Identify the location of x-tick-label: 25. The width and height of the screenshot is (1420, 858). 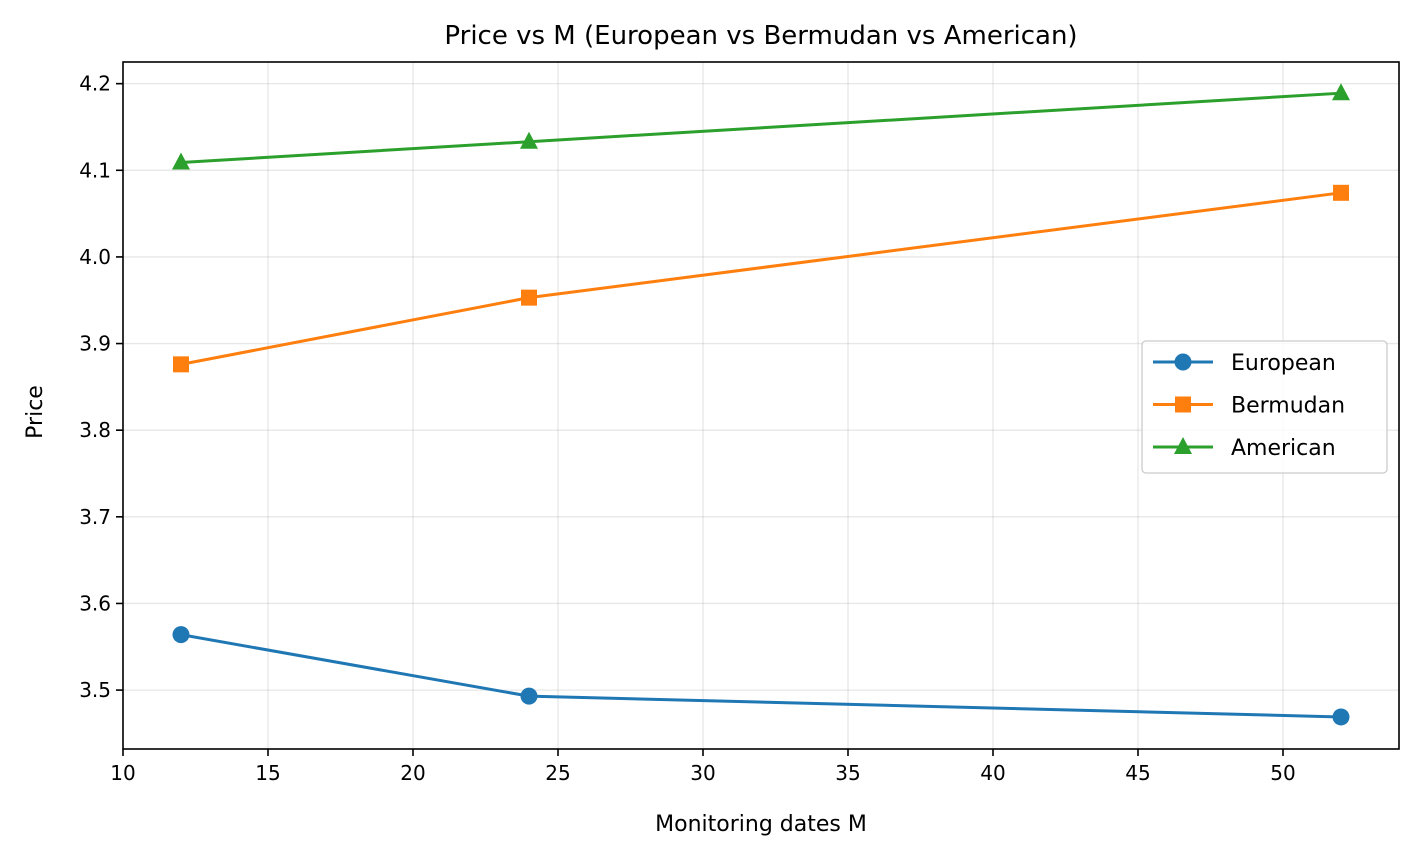
(557, 773).